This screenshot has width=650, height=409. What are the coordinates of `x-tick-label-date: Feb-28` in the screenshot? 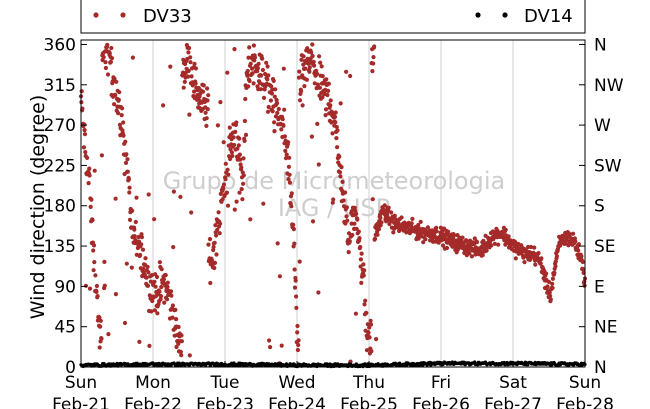 It's located at (585, 402).